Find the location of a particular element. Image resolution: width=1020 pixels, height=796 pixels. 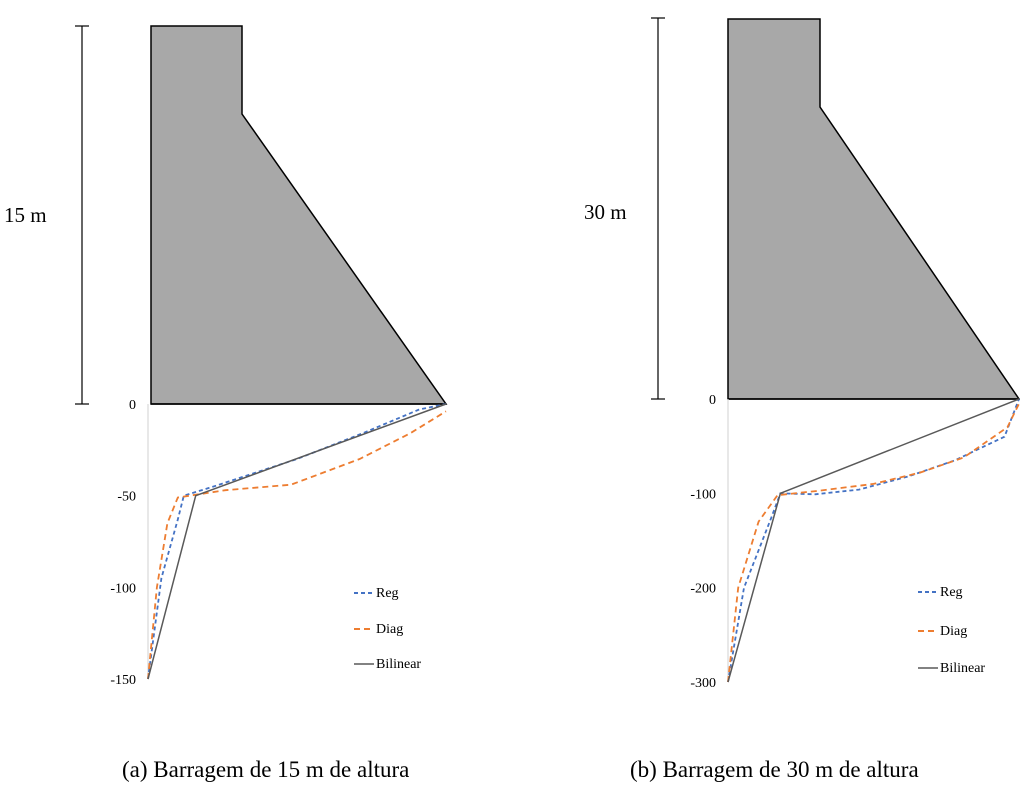

y-tick-label: -50 is located at coordinates (126, 497).